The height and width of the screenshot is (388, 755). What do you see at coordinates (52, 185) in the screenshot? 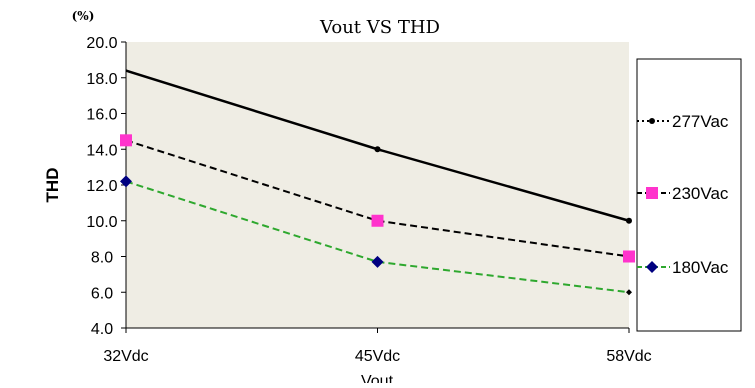
I see `y-axis-title: THD` at bounding box center [52, 185].